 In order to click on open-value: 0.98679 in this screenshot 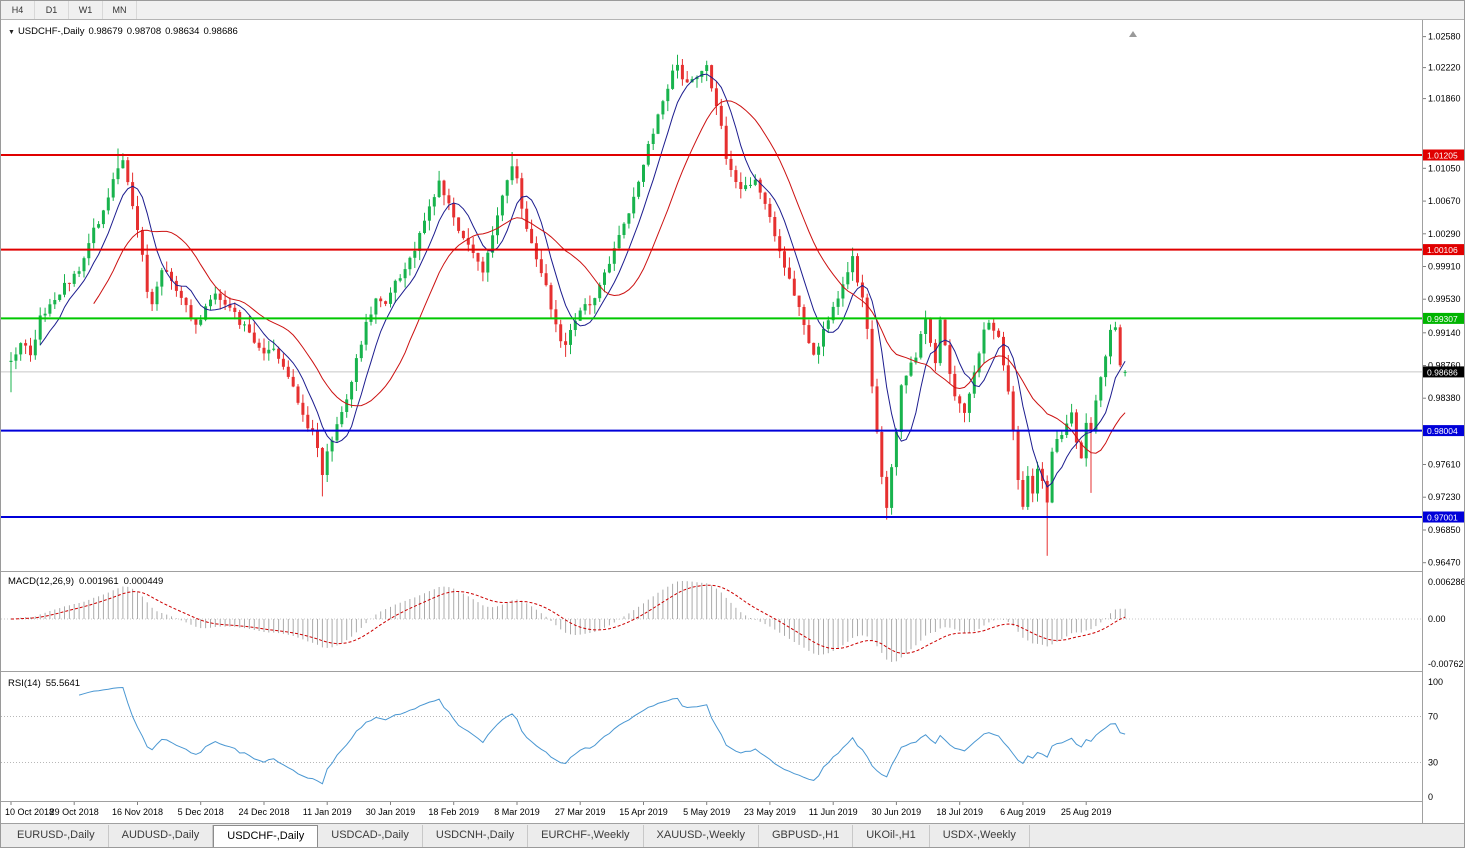, I will do `click(105, 31)`.